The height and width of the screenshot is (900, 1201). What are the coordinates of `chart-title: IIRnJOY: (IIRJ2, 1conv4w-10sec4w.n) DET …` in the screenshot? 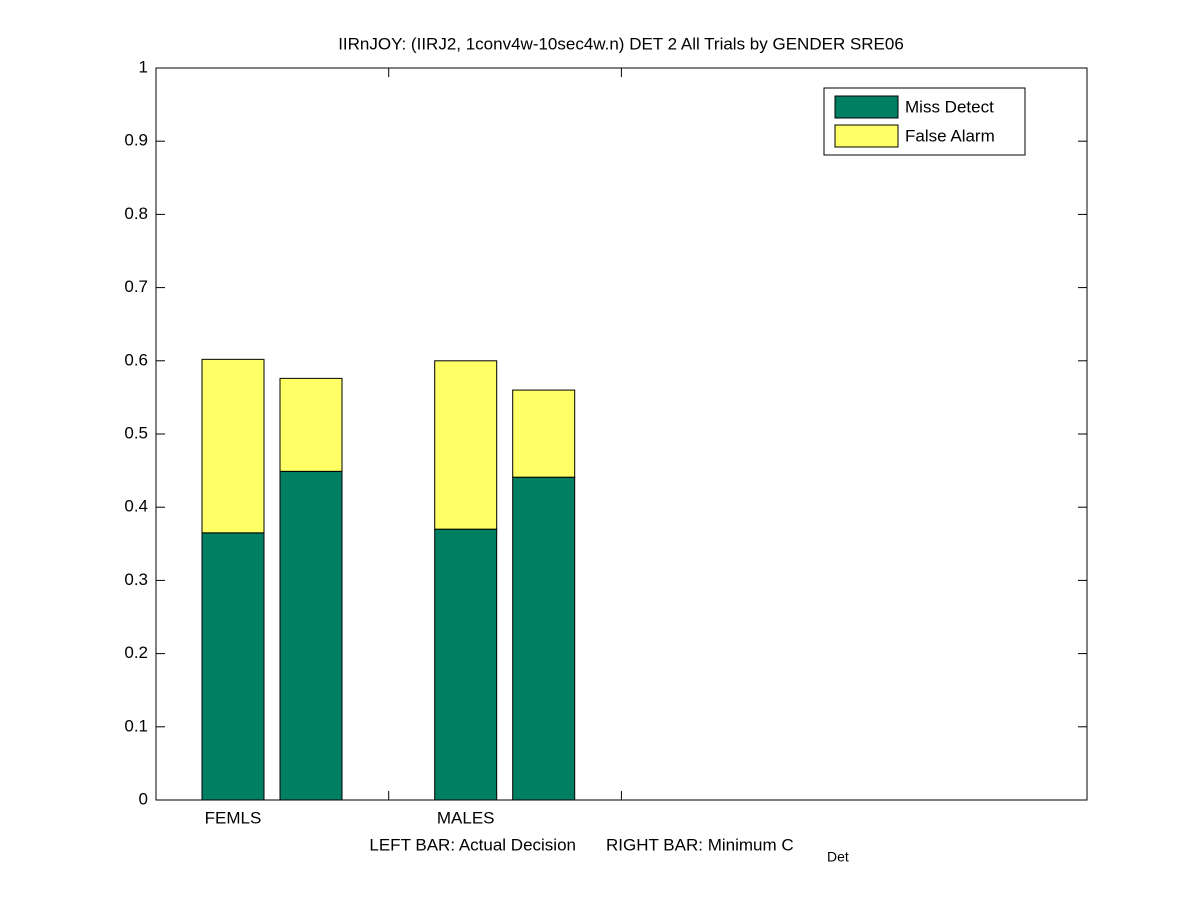 It's located at (621, 43).